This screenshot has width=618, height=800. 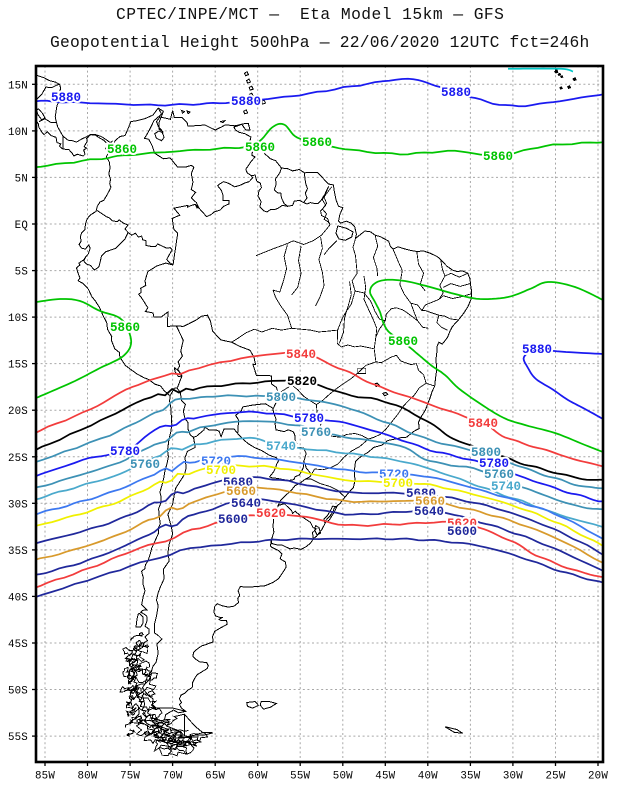 What do you see at coordinates (18, 692) in the screenshot?
I see `svg-text: 50S` at bounding box center [18, 692].